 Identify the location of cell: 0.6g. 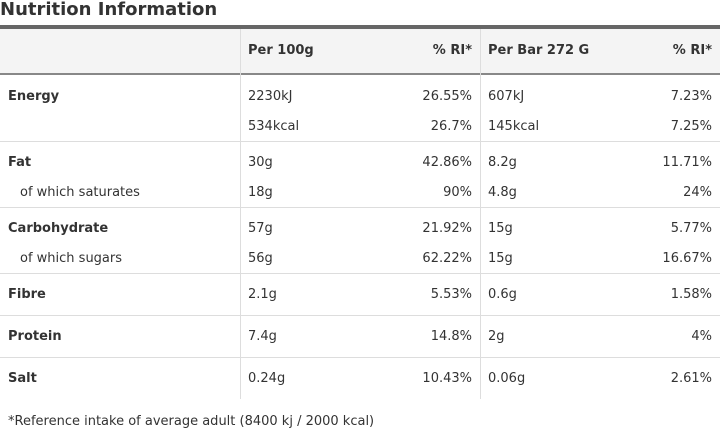
(502, 294).